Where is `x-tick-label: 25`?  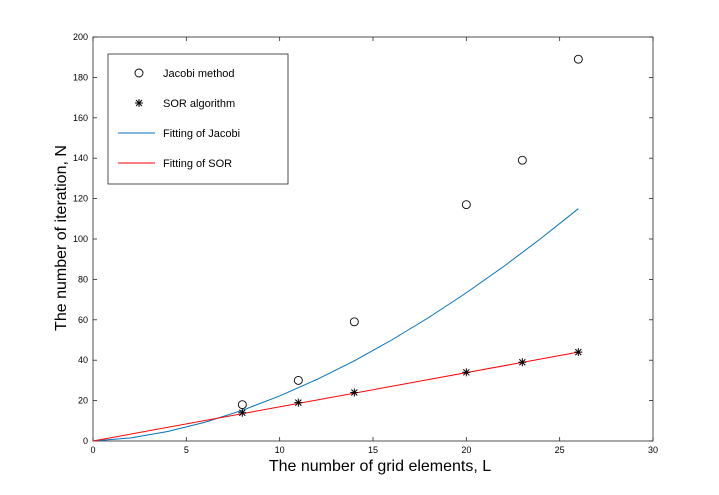 x-tick-label: 25 is located at coordinates (560, 450).